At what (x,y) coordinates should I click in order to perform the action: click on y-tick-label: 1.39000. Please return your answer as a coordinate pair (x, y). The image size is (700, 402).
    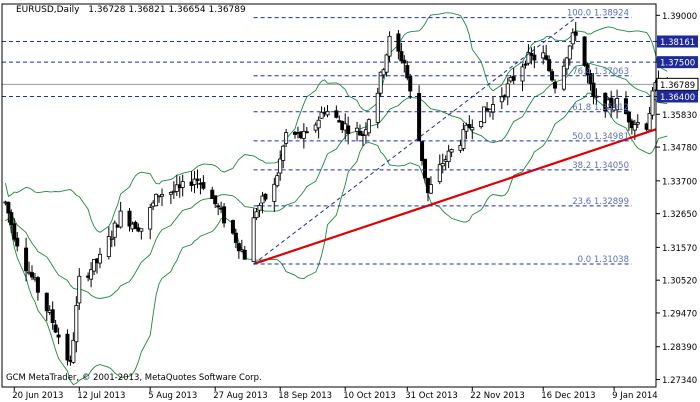
    Looking at the image, I should click on (679, 17).